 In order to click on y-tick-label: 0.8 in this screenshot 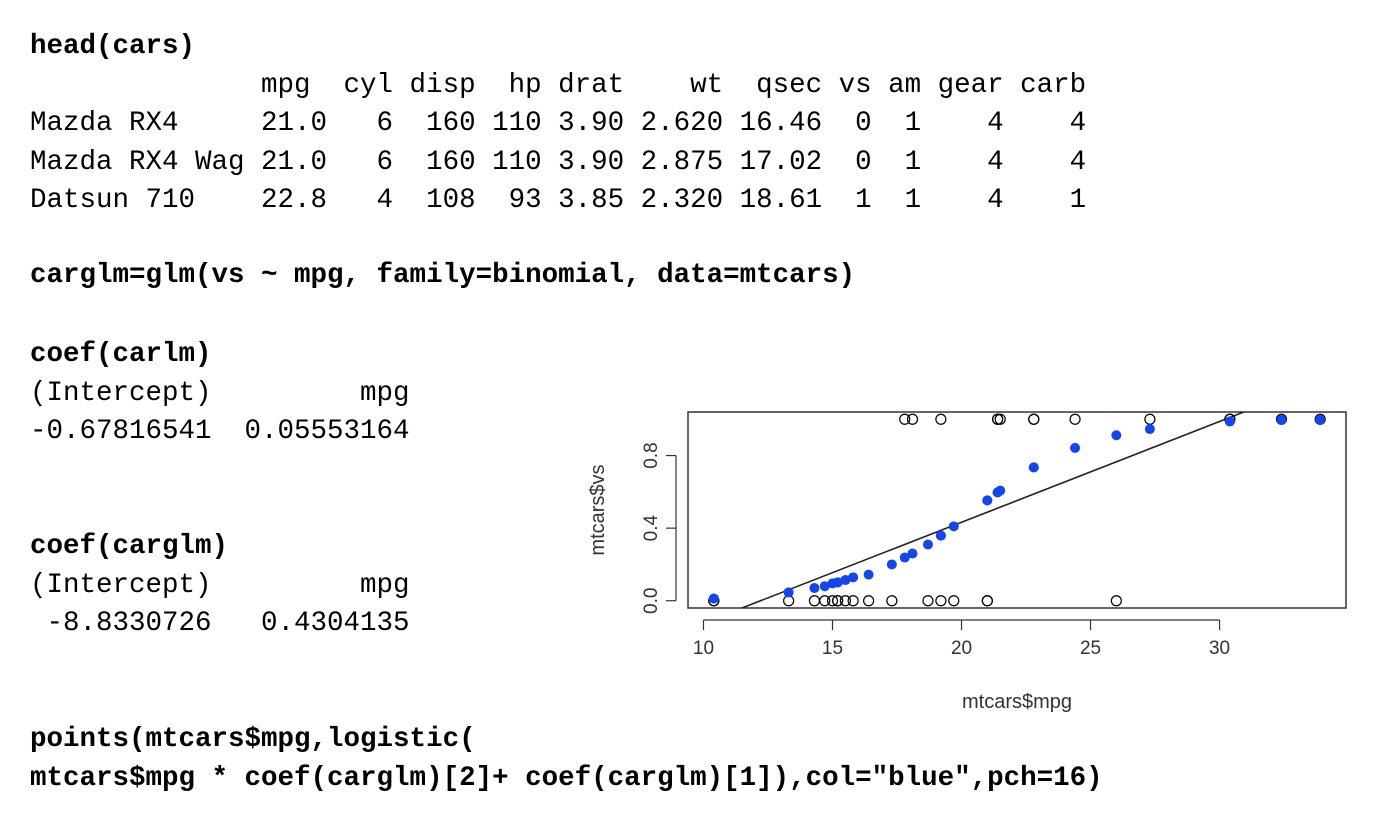, I will do `click(651, 455)`.